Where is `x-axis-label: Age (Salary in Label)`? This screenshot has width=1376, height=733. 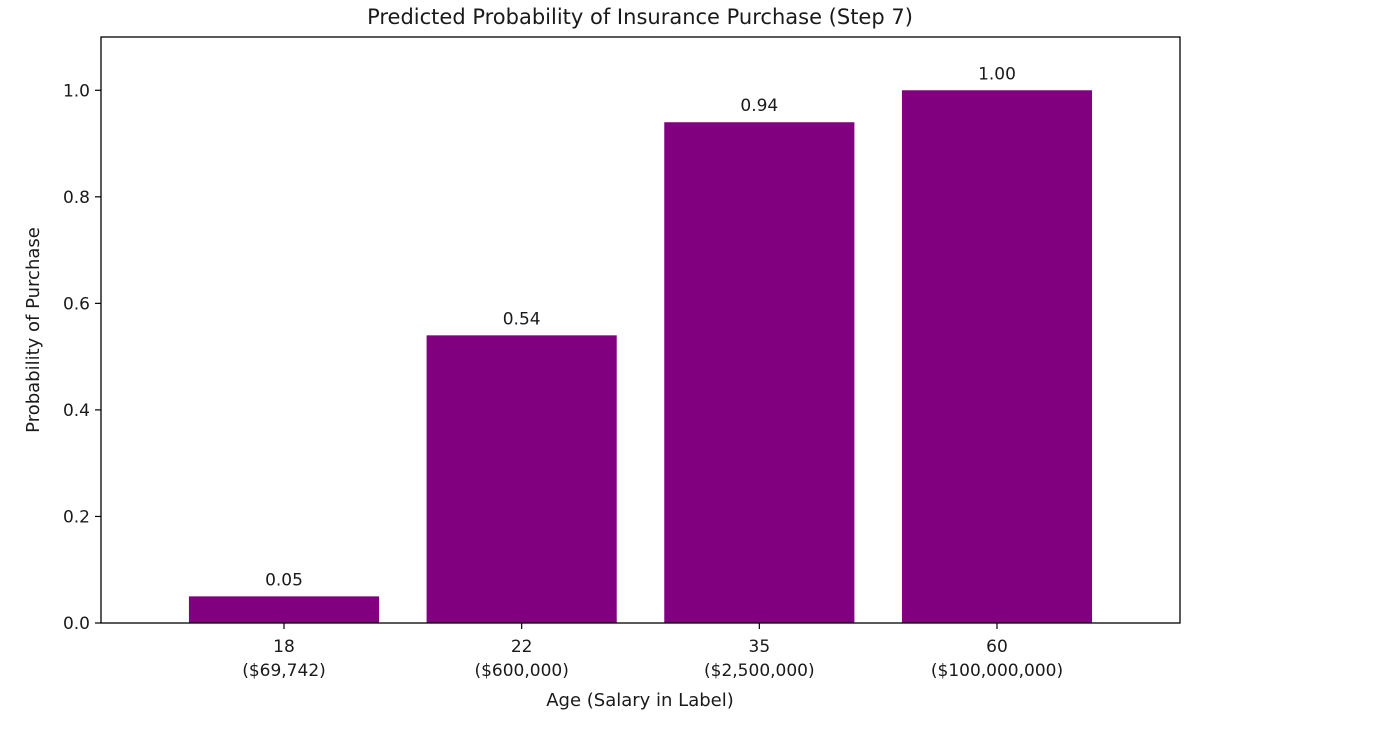
x-axis-label: Age (Salary in Label) is located at coordinates (640, 700).